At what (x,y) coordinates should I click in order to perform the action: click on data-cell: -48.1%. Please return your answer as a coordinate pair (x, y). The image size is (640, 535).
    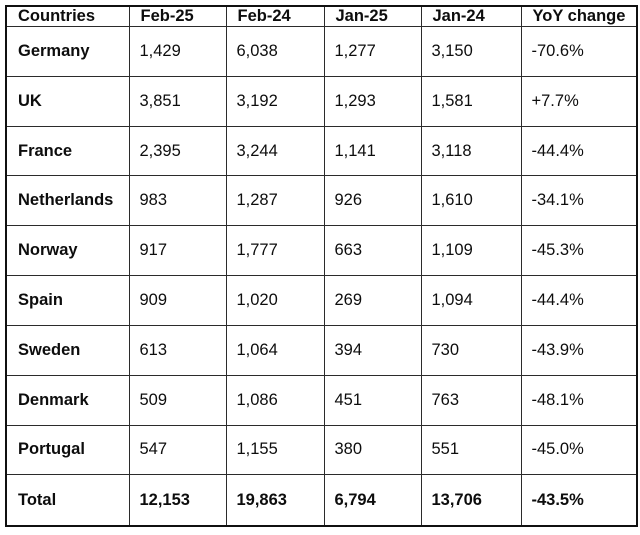
    Looking at the image, I should click on (579, 400).